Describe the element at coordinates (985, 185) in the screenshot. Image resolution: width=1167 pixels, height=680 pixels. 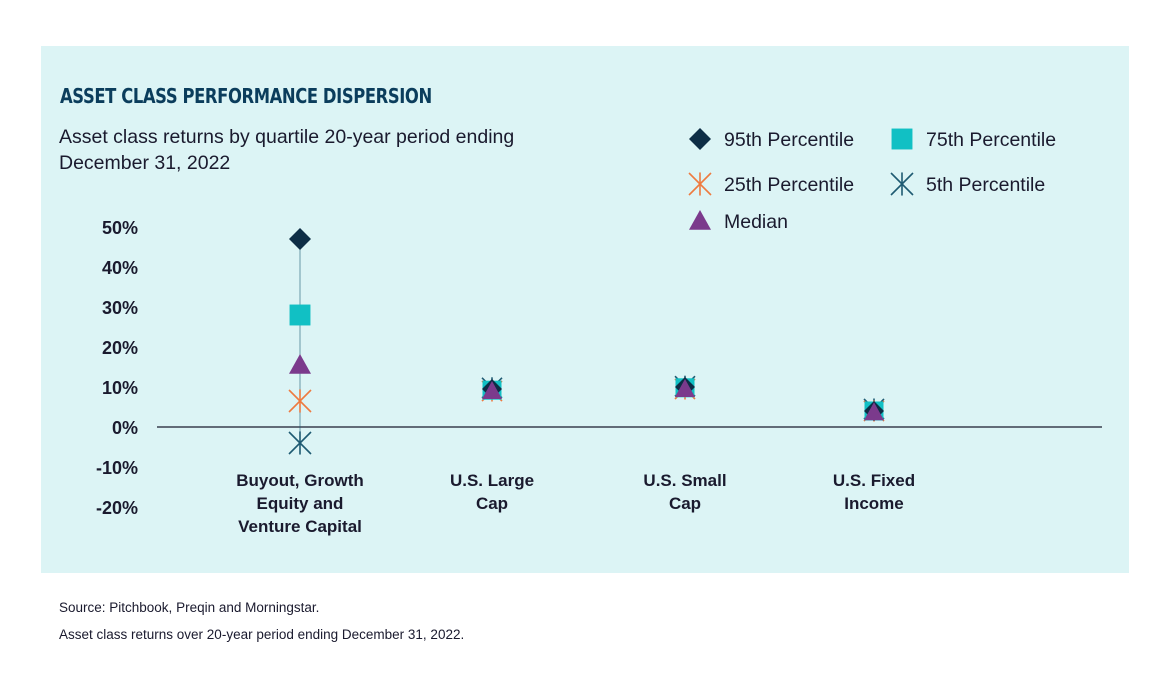
I see `legend-label: 5th Percentile` at that location.